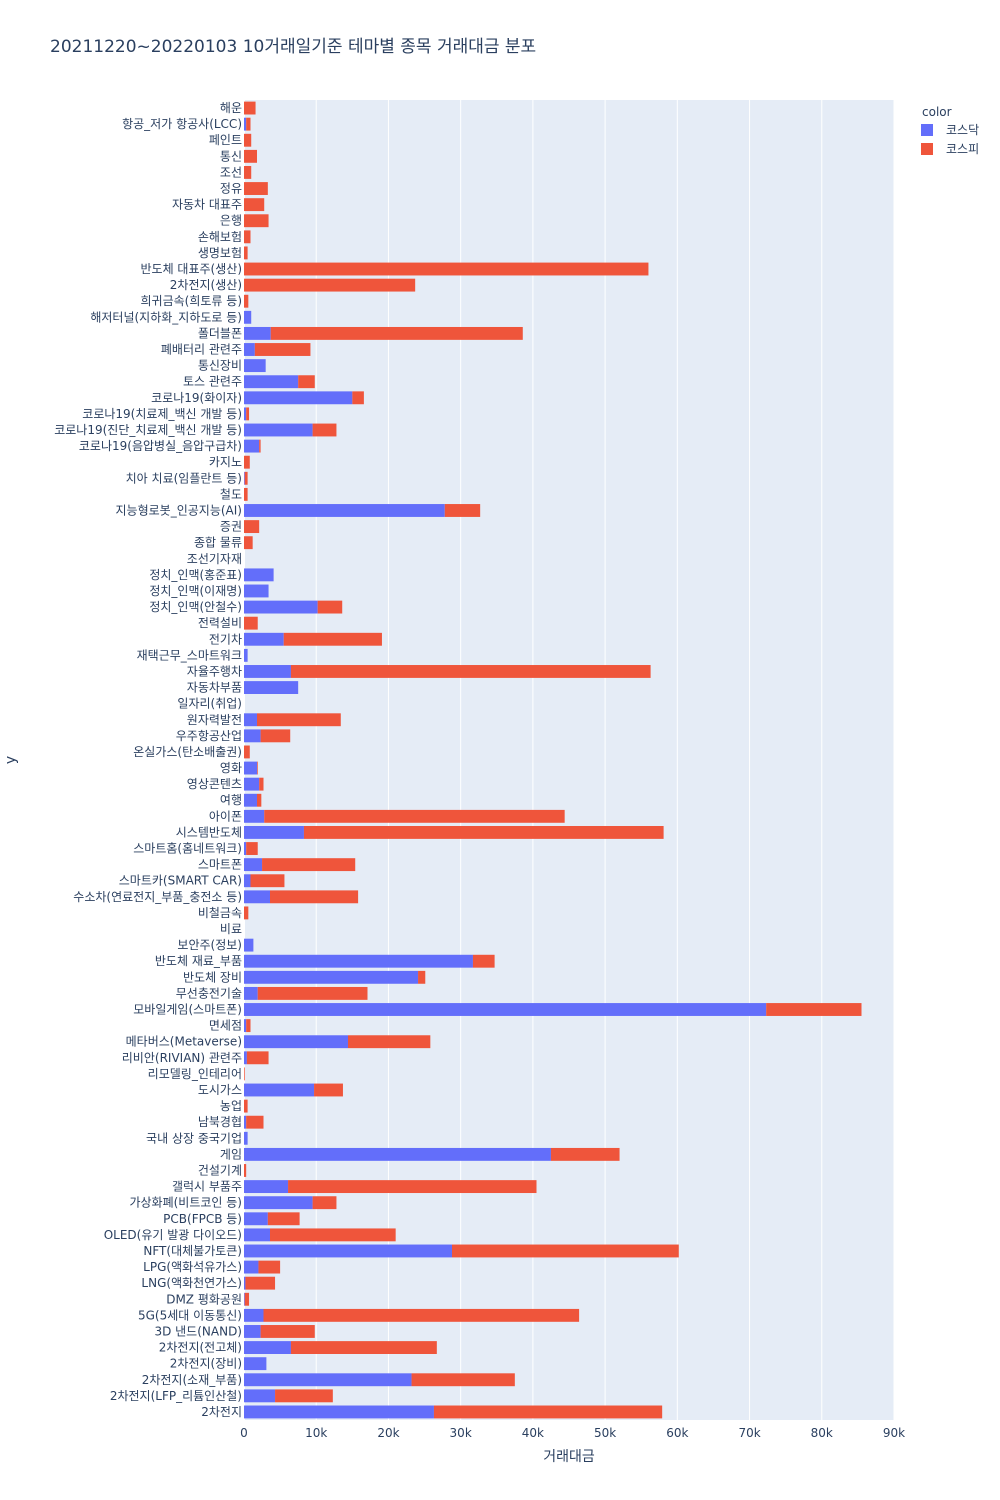 This screenshot has height=1500, width=1000. Describe the element at coordinates (950, 130) in the screenshot. I see `legend-item-kosdaq: 코스닥` at that location.